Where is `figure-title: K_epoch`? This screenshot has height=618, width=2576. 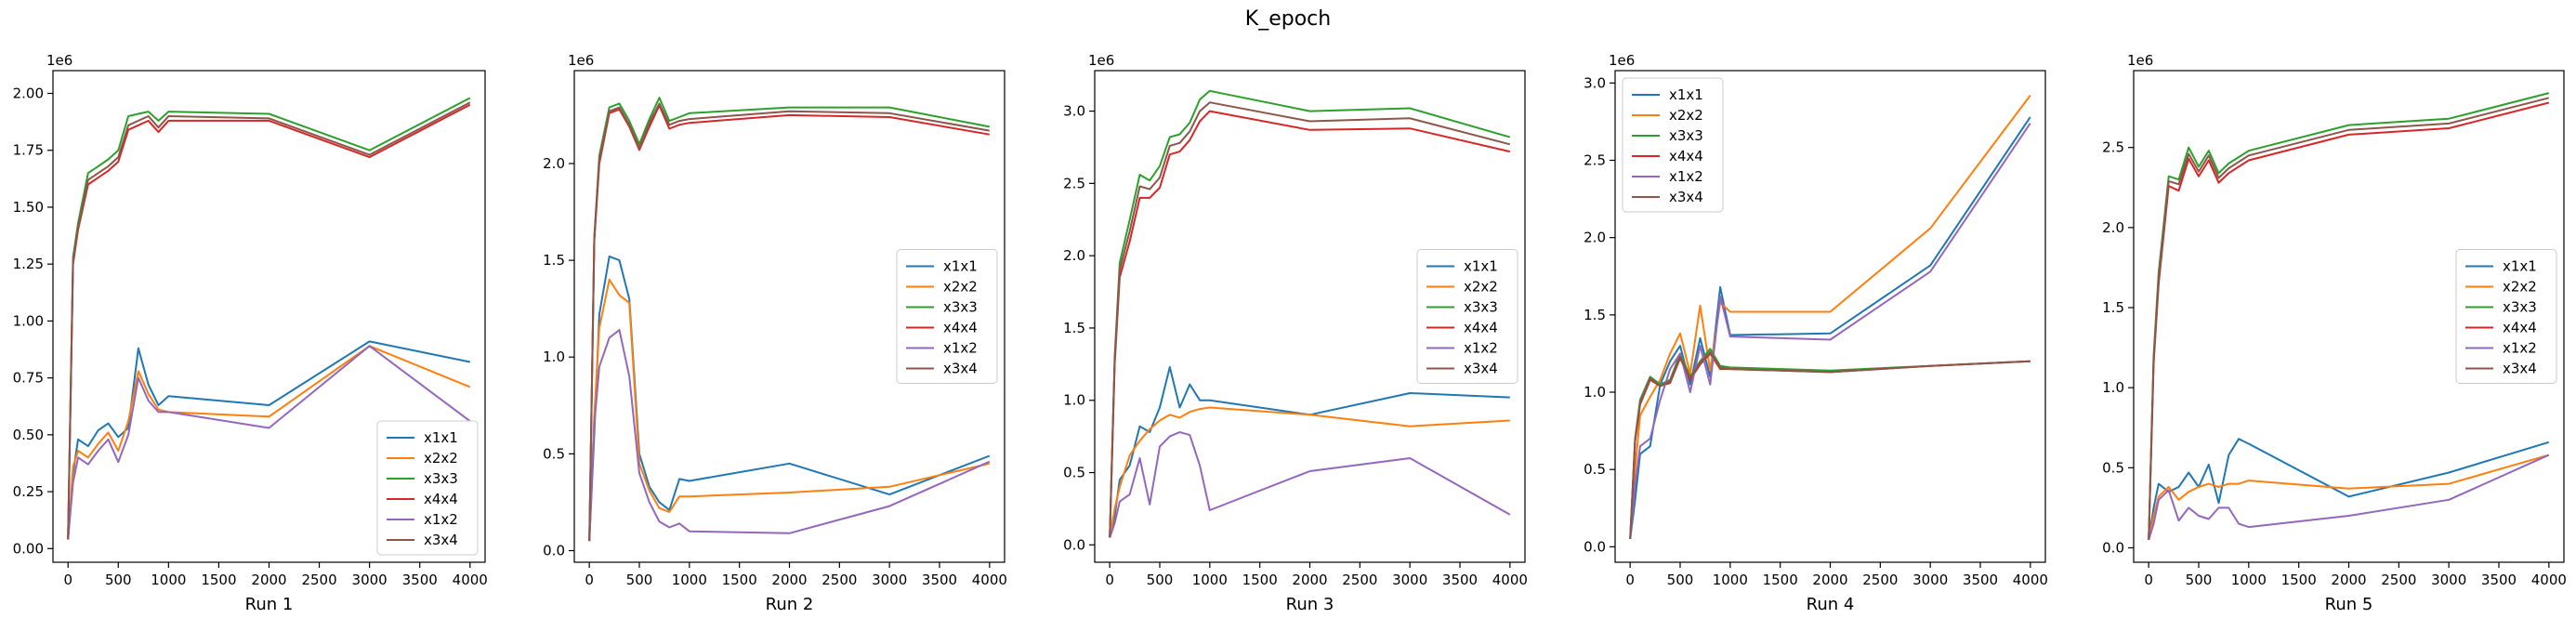
figure-title: K_epoch is located at coordinates (1288, 19).